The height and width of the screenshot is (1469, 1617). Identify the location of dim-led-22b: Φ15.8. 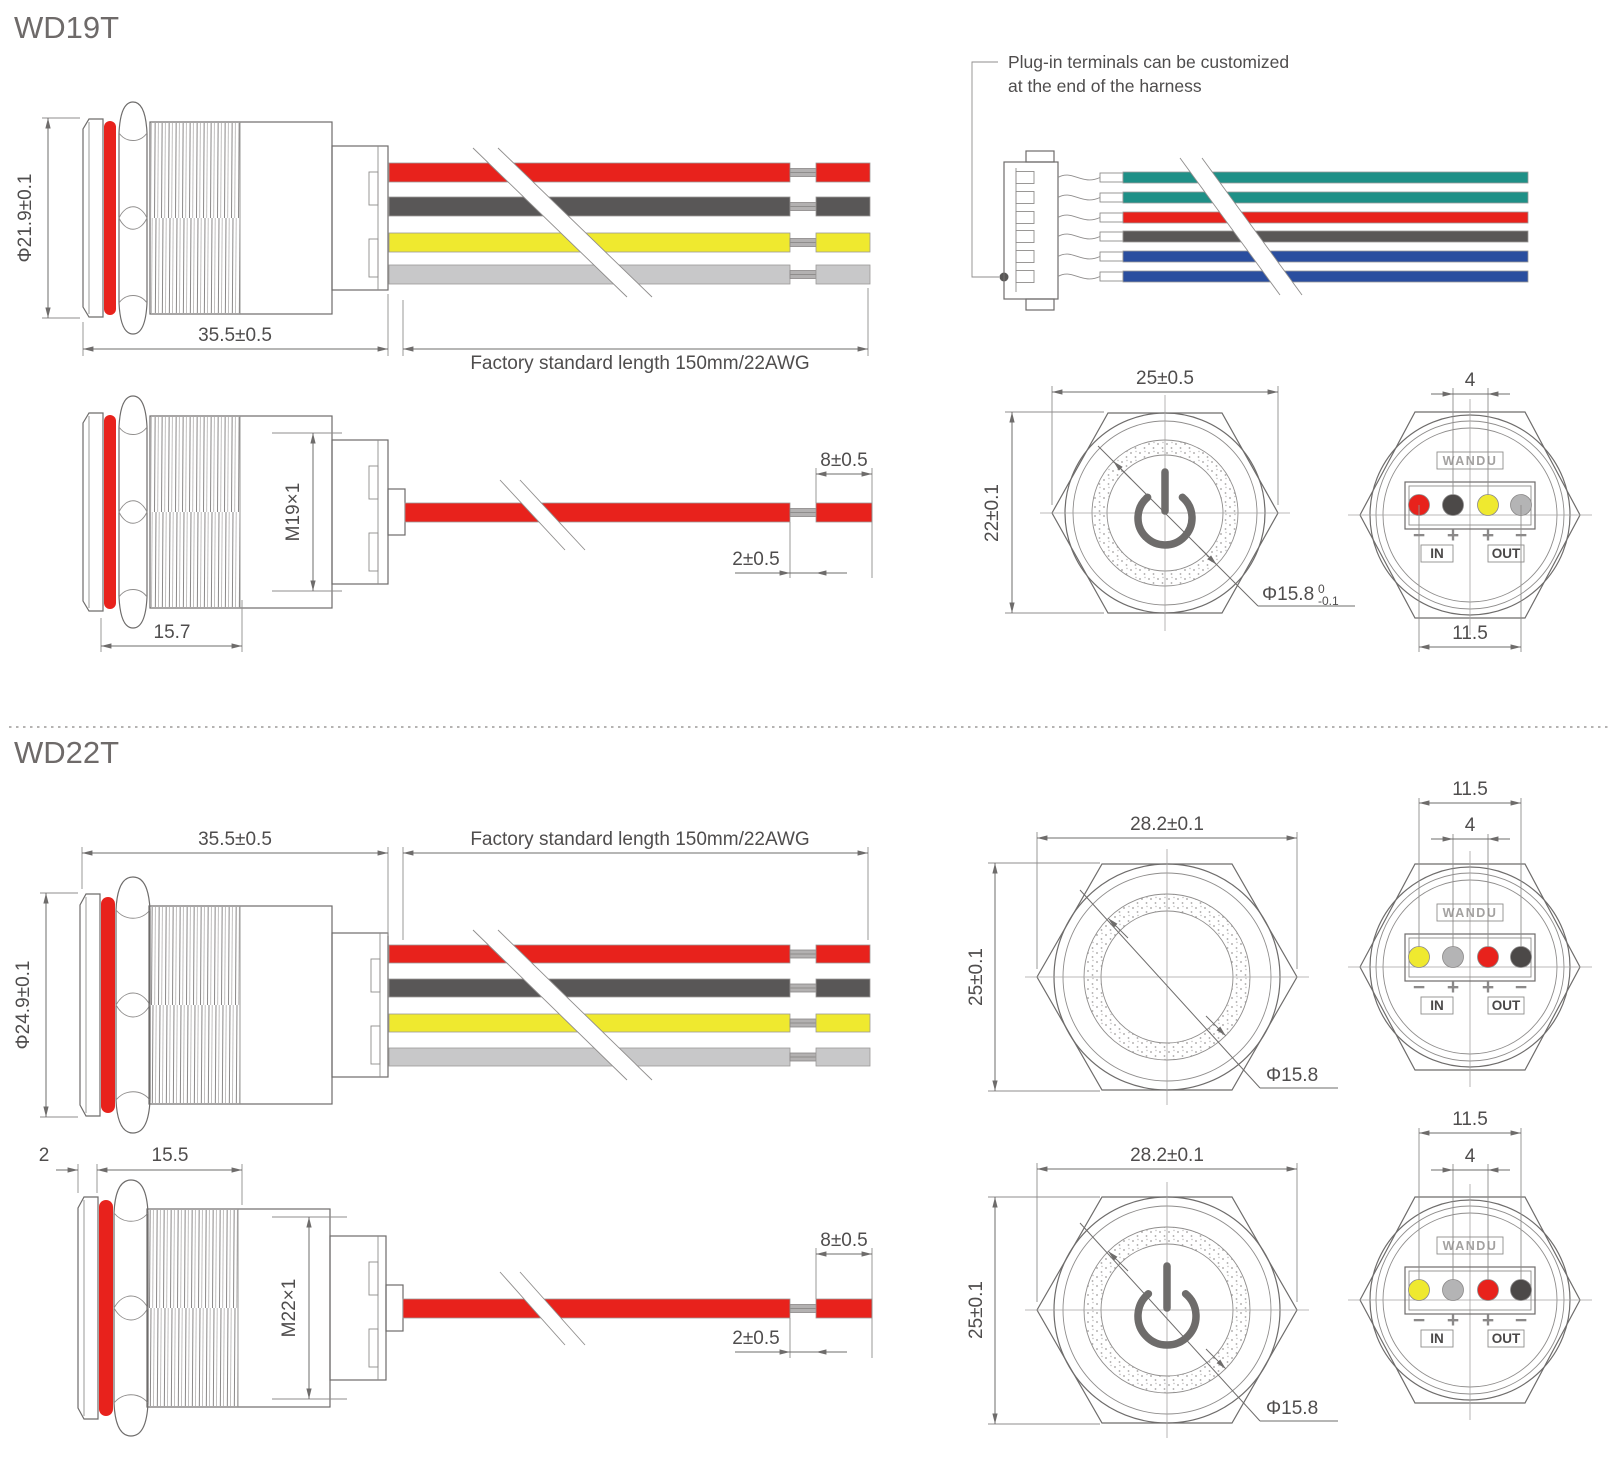
(1292, 1408).